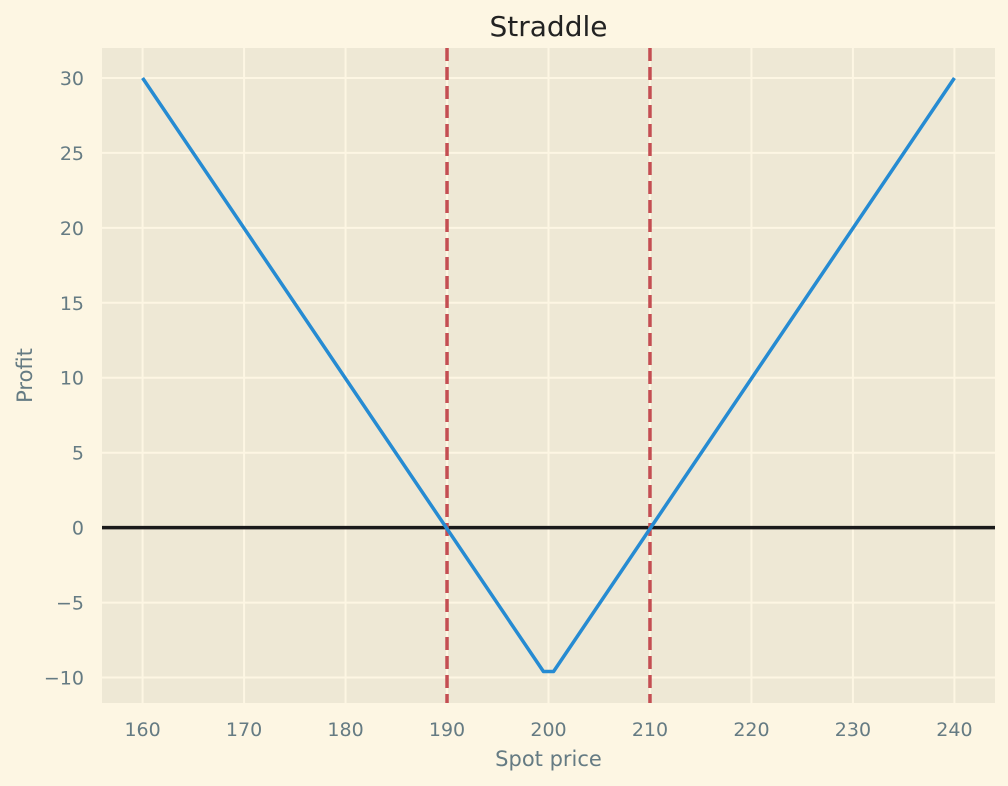  Describe the element at coordinates (548, 759) in the screenshot. I see `x-axis-label: Spot price` at that location.